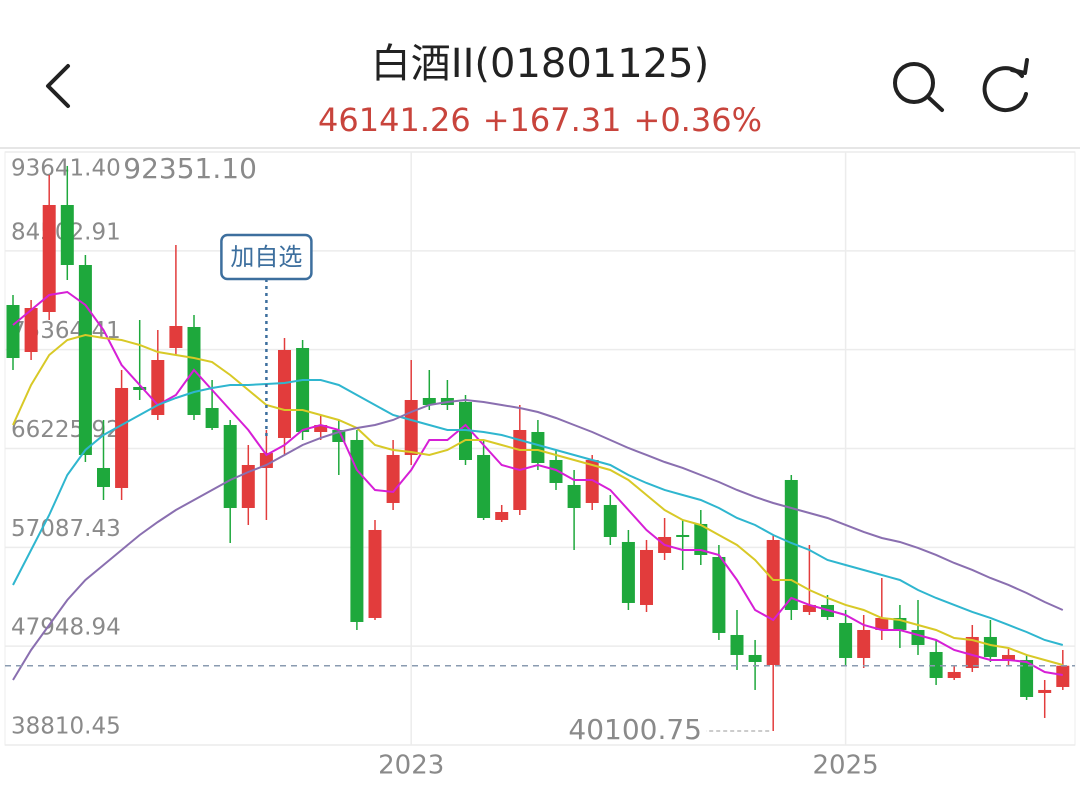 The height and width of the screenshot is (788, 1080). I want to click on y-tick-label: 93641.40, so click(66, 169).